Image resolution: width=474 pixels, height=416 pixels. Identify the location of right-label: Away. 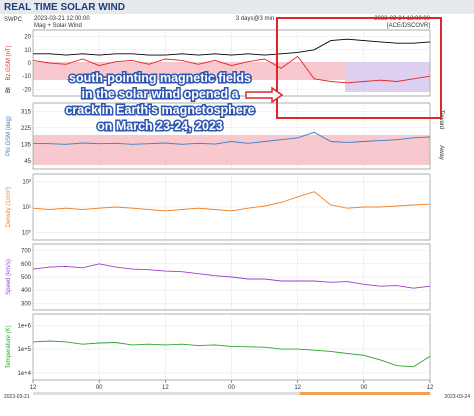
(441, 152).